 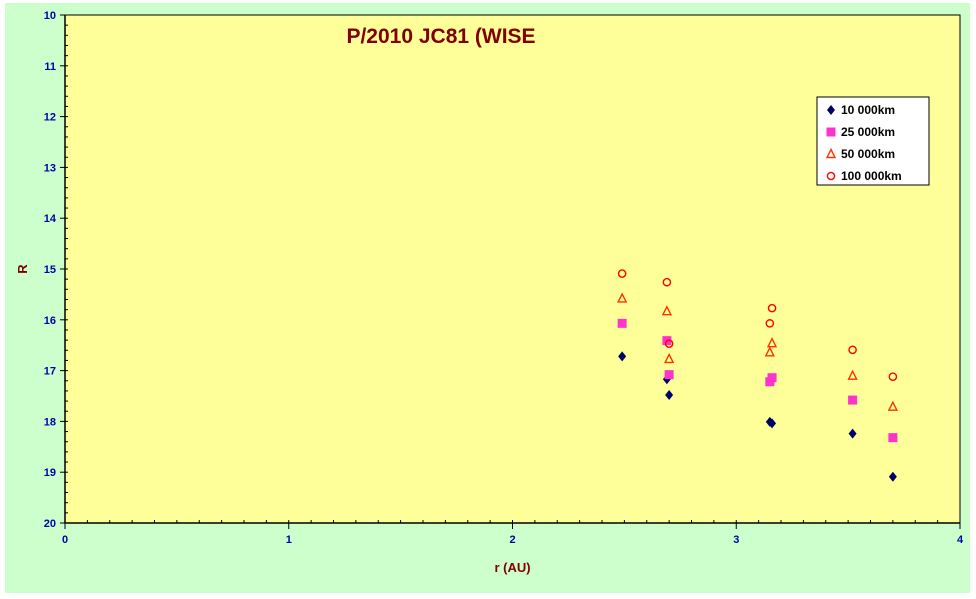 I want to click on legend-label: 50 000km, so click(x=868, y=154).